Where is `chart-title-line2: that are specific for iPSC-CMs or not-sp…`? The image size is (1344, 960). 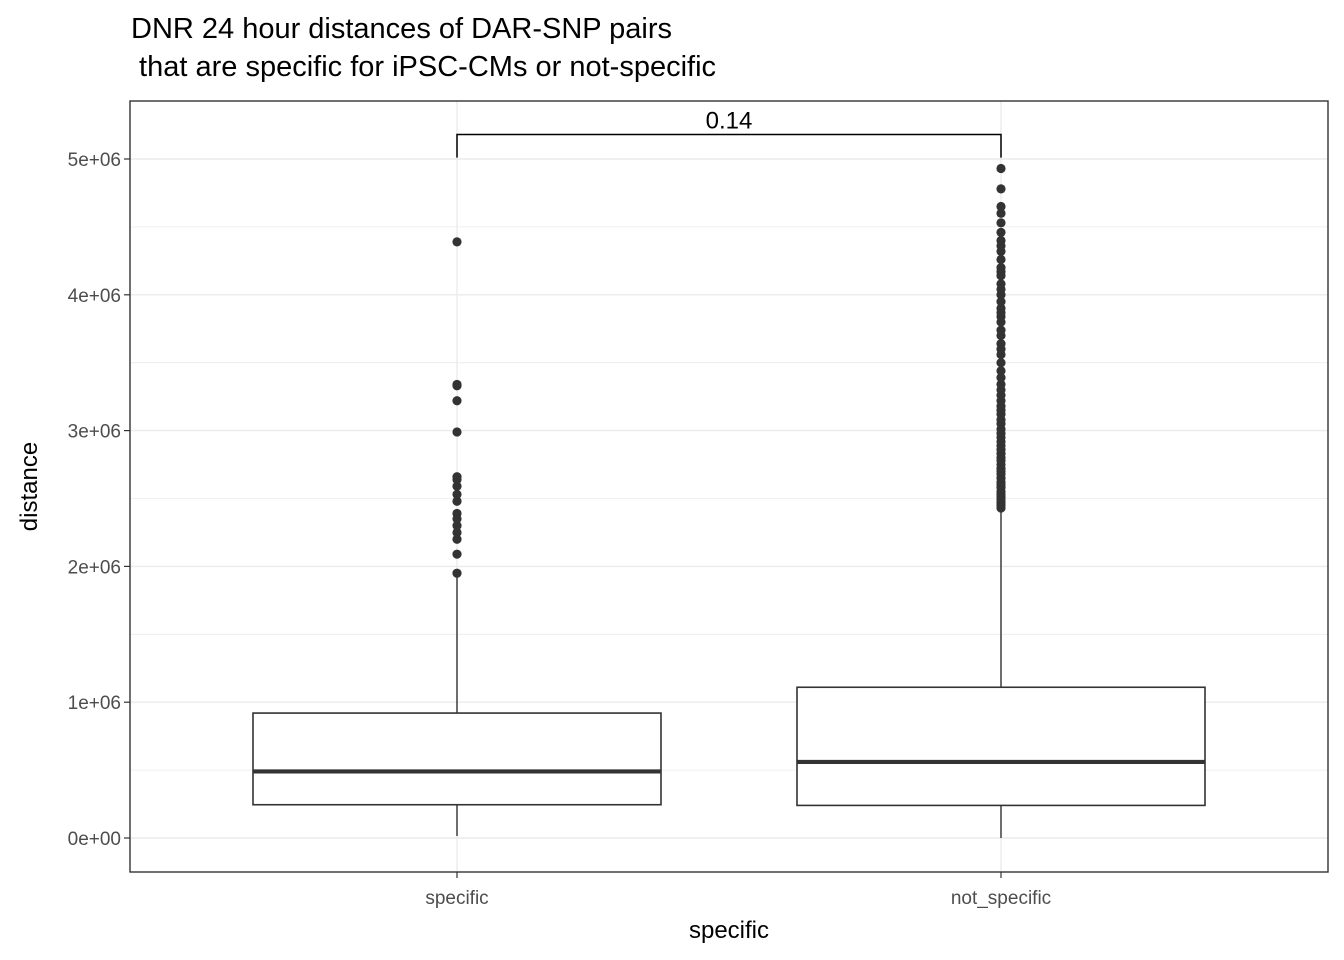
chart-title-line2: that are specific for iPSC-CMs or not-sp… is located at coordinates (424, 67).